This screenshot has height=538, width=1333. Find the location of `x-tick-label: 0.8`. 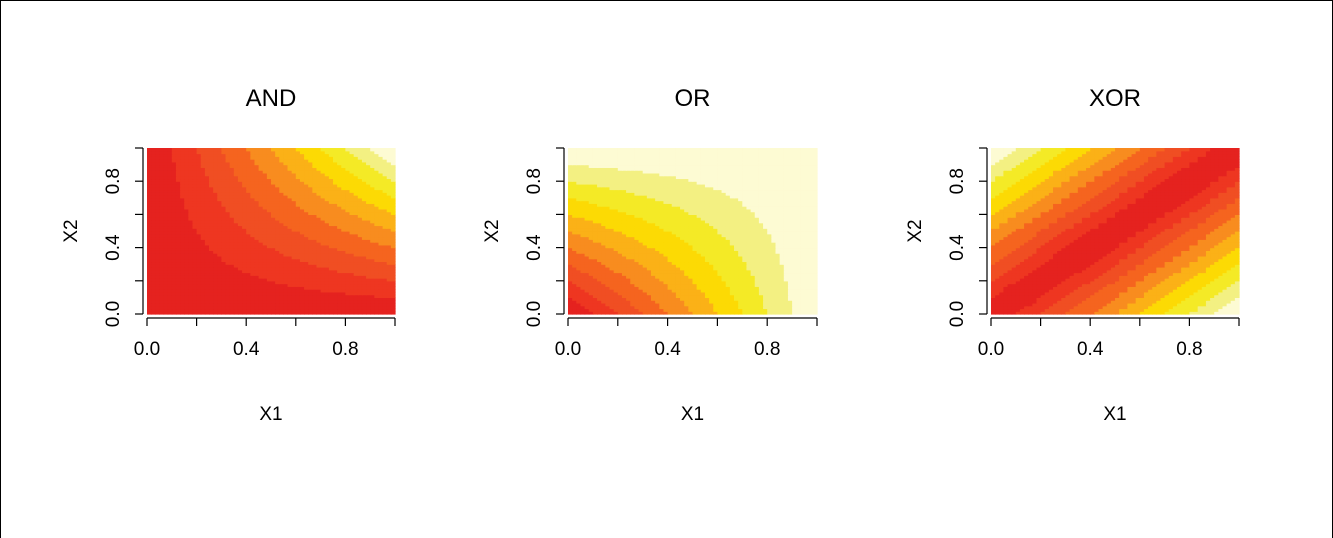

x-tick-label: 0.8 is located at coordinates (345, 349).